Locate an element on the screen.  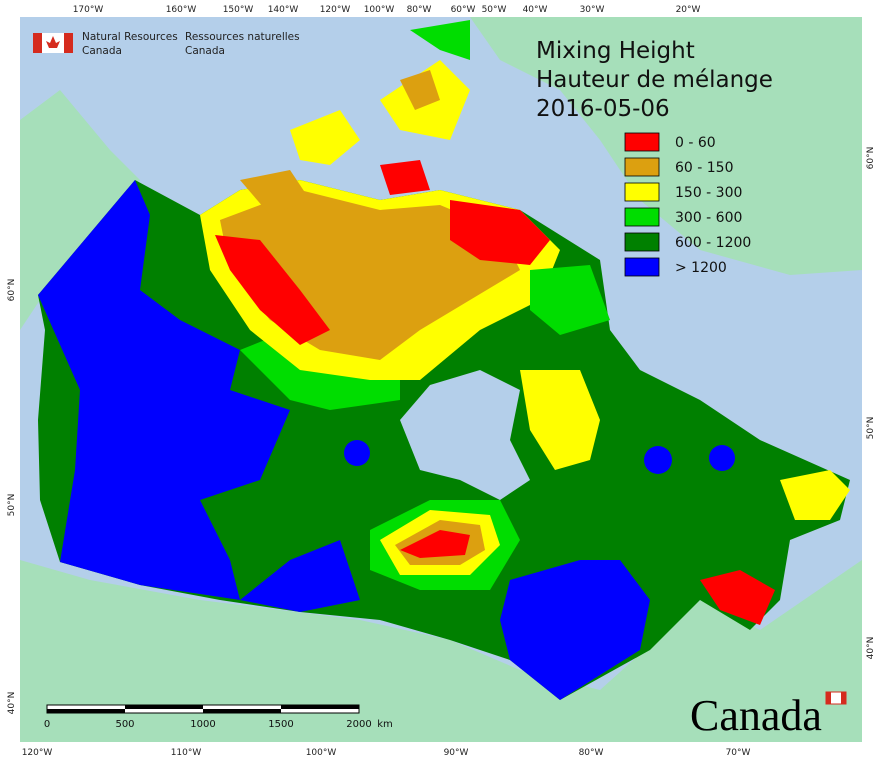
title: 2016-05-06 is located at coordinates (603, 109).